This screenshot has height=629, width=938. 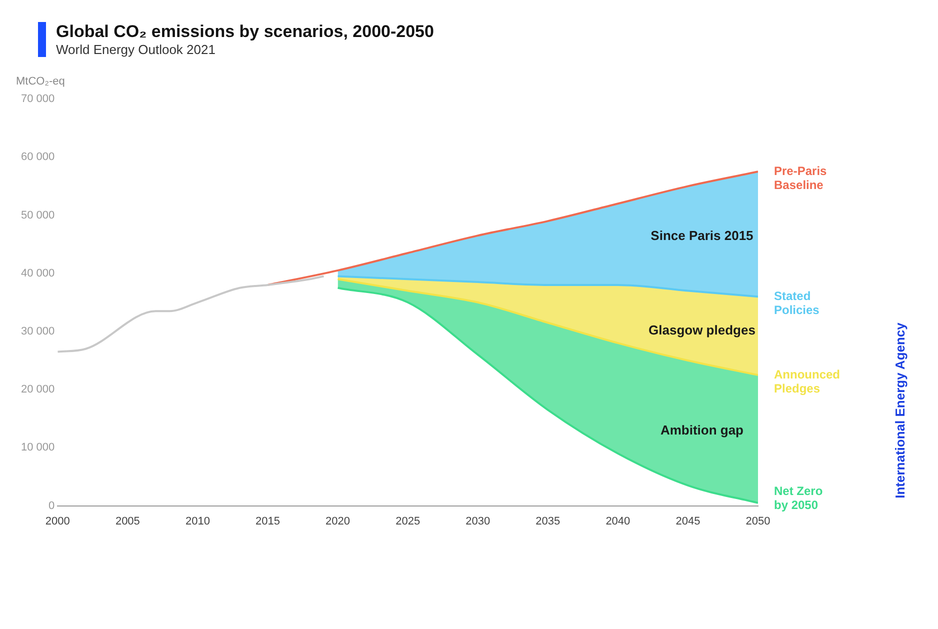 What do you see at coordinates (900, 410) in the screenshot?
I see `text: International Energy Agency` at bounding box center [900, 410].